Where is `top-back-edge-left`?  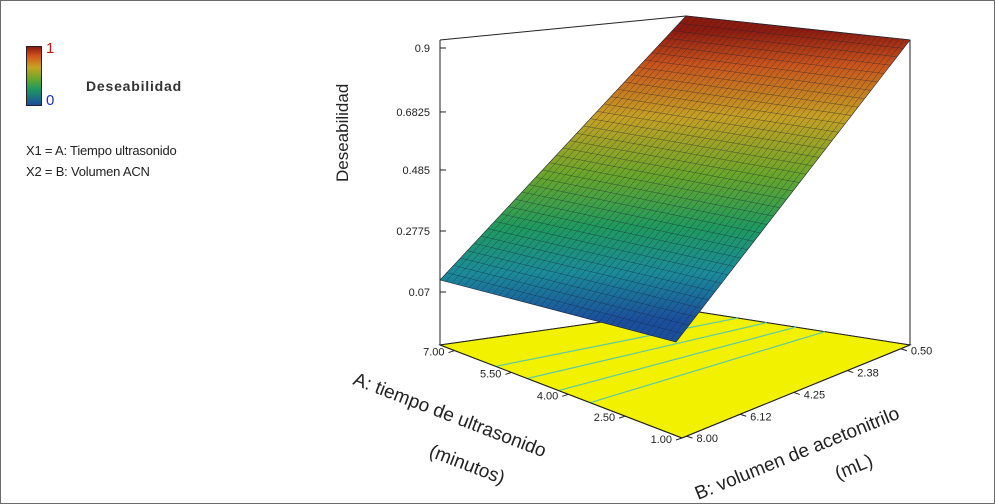
top-back-edge-left is located at coordinates (563, 28).